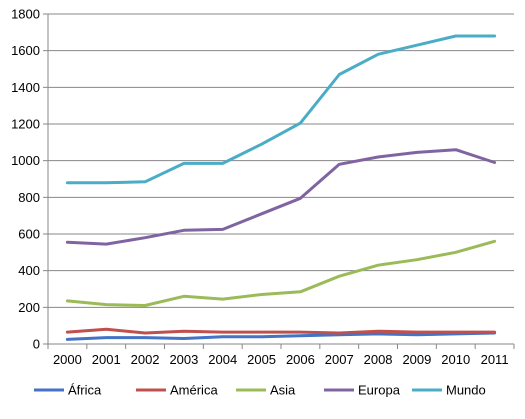  Describe the element at coordinates (25, 14) in the screenshot. I see `y-tick-label: 1800` at that location.